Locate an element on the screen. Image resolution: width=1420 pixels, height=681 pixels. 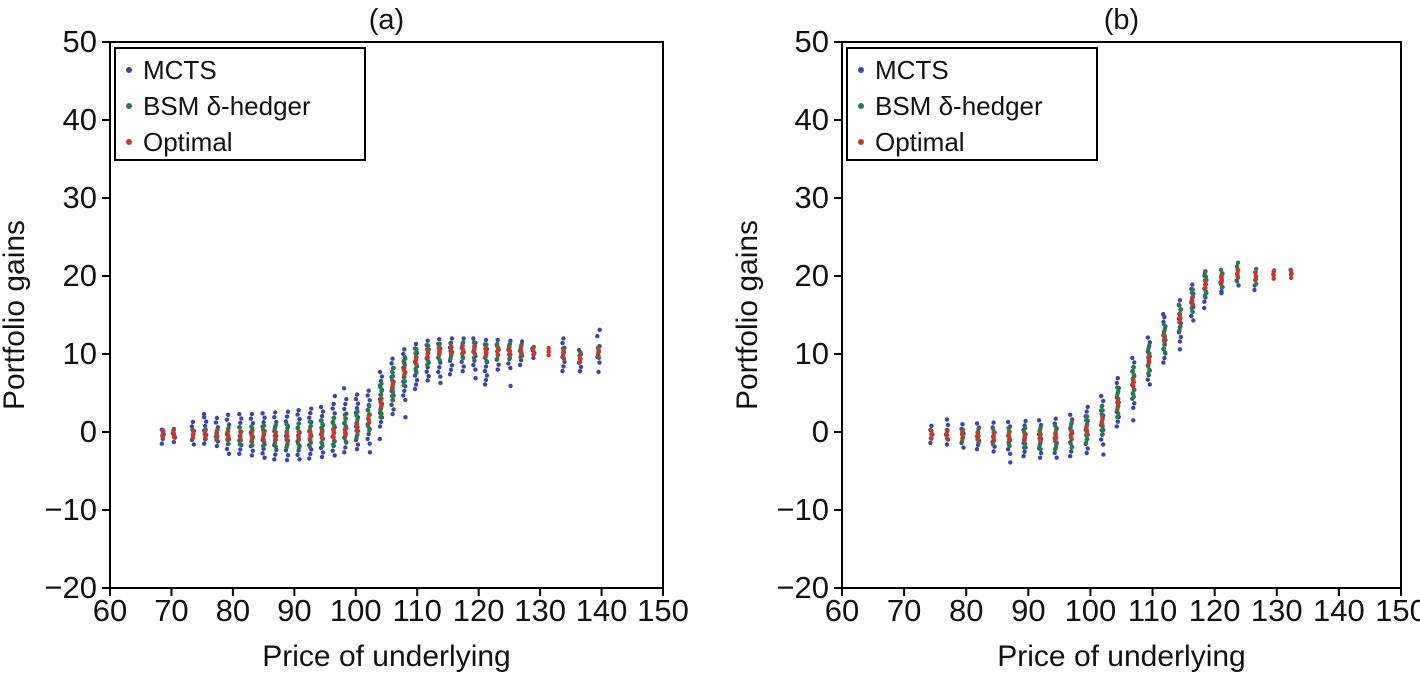
x-tick-label: 100 is located at coordinates (1091, 610).